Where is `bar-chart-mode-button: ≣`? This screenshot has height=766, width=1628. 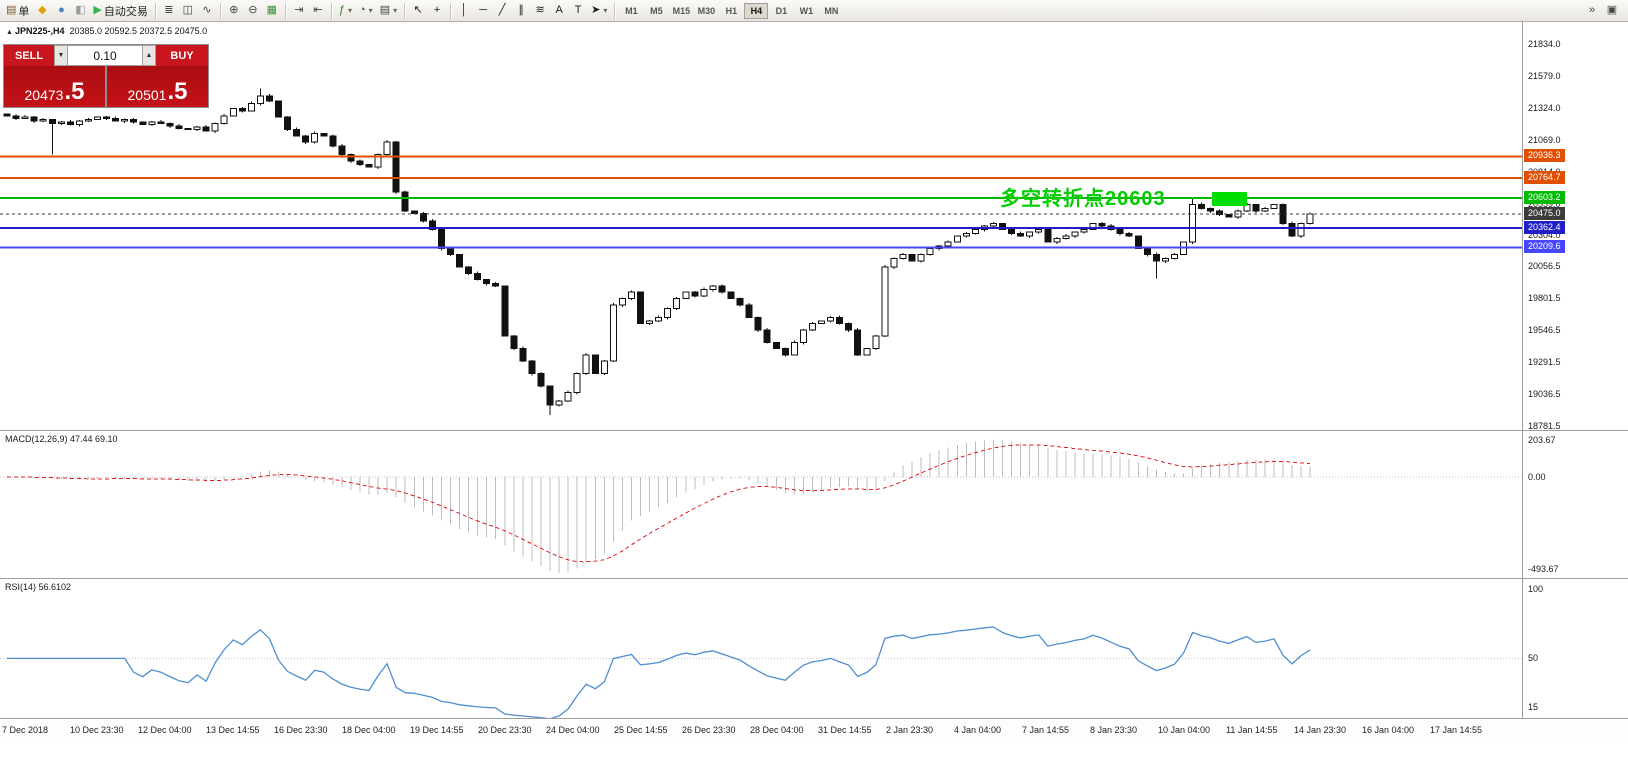 bar-chart-mode-button: ≣ is located at coordinates (169, 11).